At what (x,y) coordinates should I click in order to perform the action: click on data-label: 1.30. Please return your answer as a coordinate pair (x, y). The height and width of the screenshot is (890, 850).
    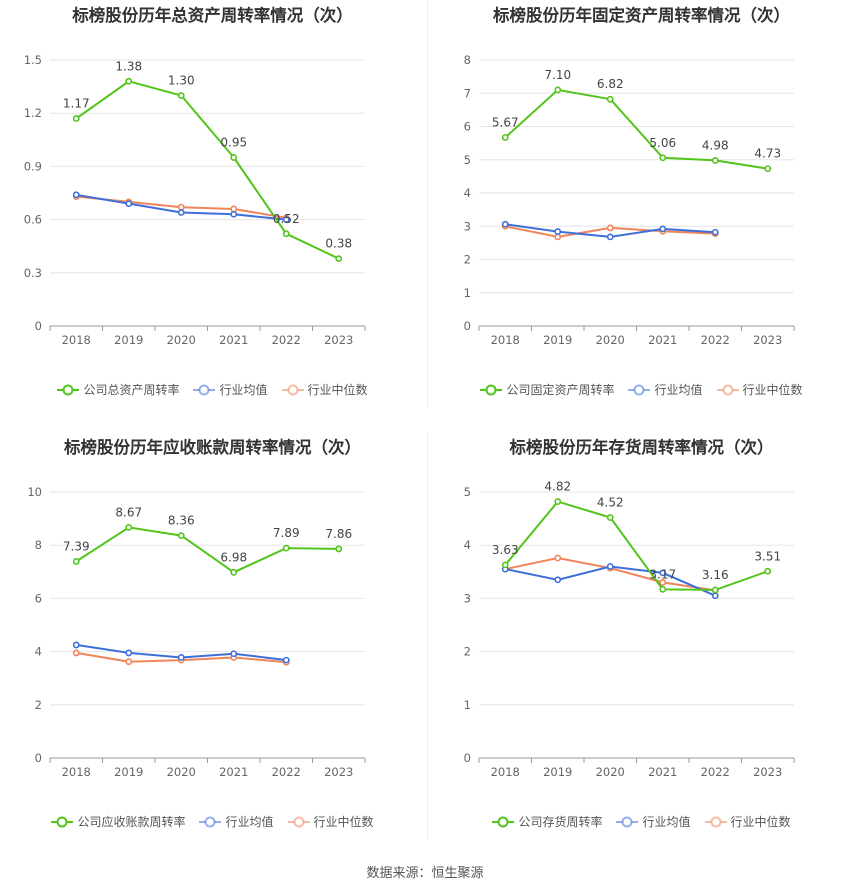
    Looking at the image, I should click on (181, 80).